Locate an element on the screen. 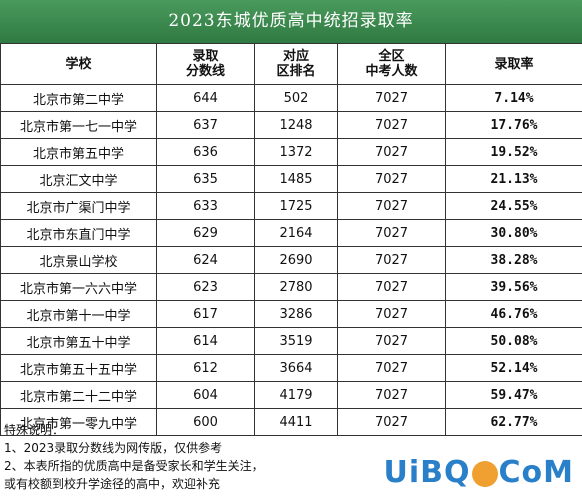 The height and width of the screenshot is (500, 582). watermark-dot-icon is located at coordinates (484, 473).